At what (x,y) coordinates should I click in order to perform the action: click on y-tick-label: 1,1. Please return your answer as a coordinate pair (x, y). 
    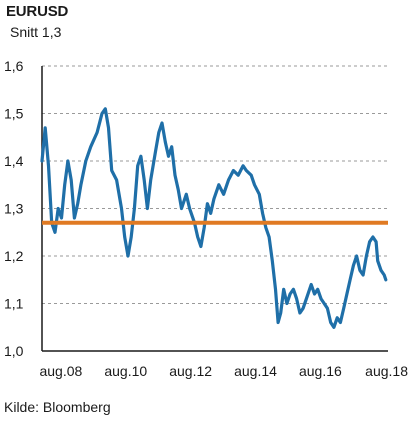
    Looking at the image, I should click on (14, 304).